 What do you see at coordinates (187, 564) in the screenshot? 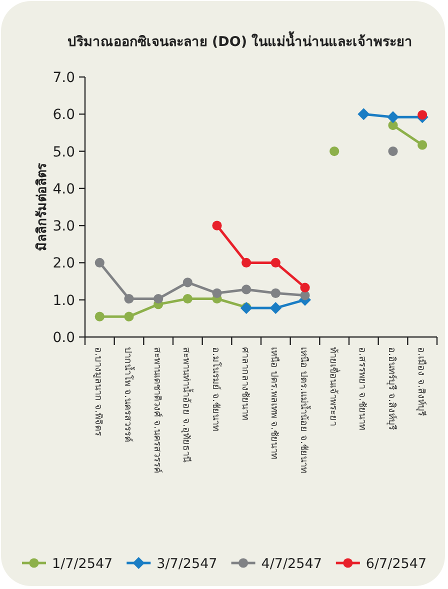
I see `legend-label: 3/7/2547` at bounding box center [187, 564].